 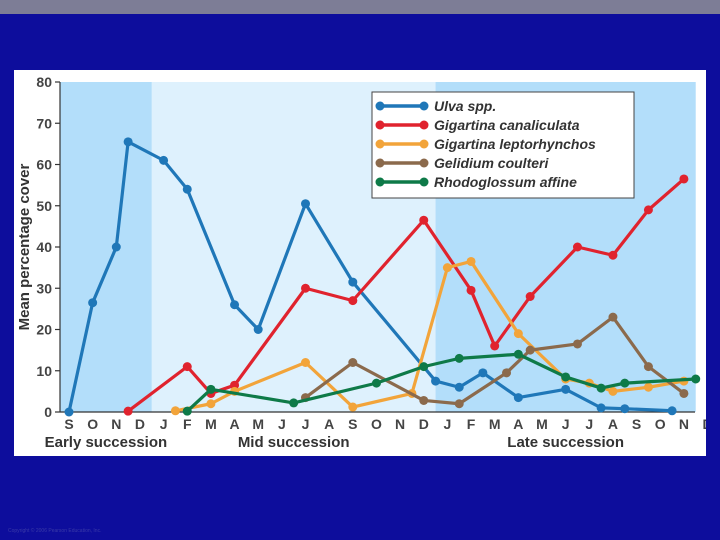 I want to click on y-axis-label: Mean percentage cover, so click(x=24, y=246).